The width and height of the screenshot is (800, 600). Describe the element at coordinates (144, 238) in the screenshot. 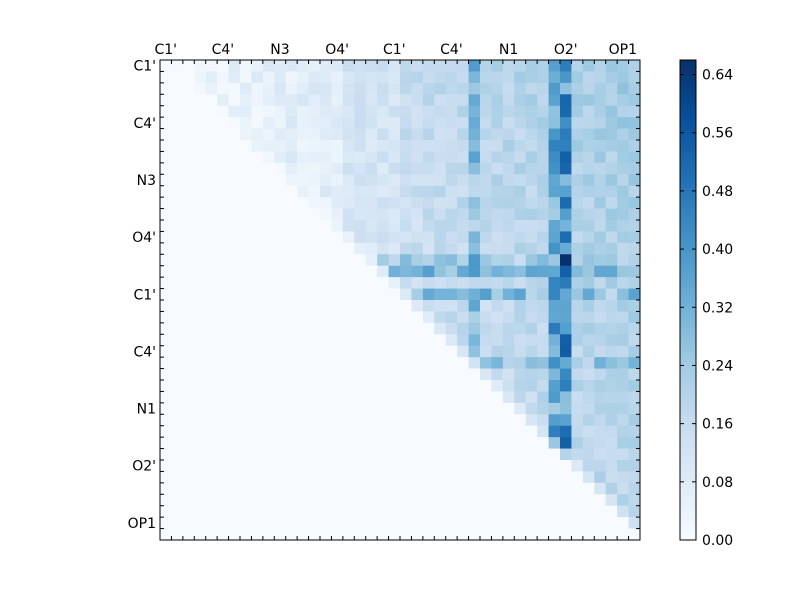

I see `y-tick-label: O4'` at that location.